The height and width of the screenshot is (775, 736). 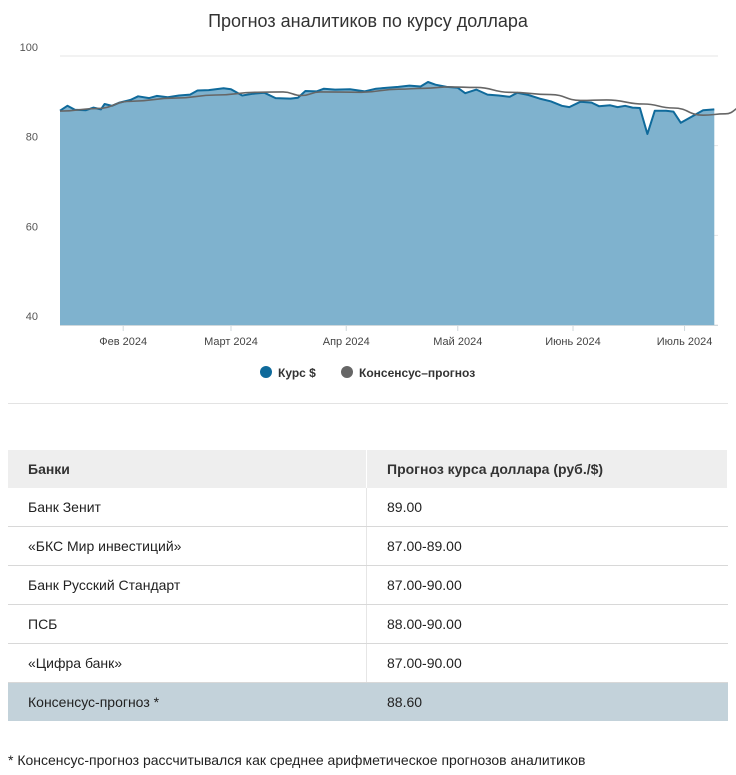 I want to click on consensus-value: 88.60, so click(x=547, y=701).